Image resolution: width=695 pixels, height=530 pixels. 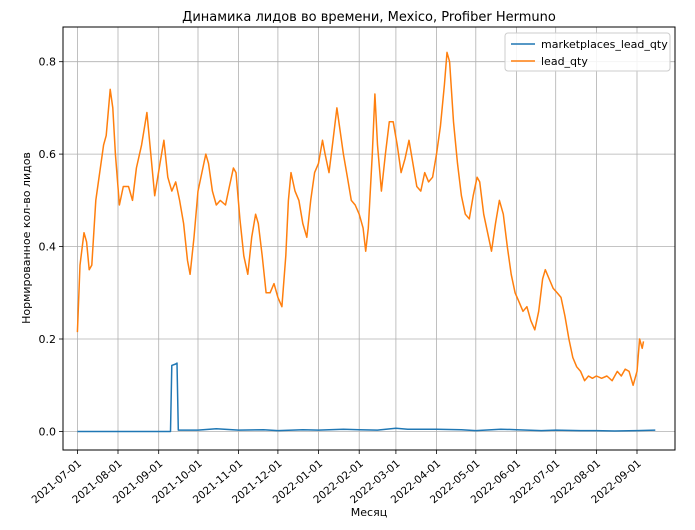 I want to click on legend-label-marketplaces: marketplaces_lead_qty, so click(x=604, y=44).